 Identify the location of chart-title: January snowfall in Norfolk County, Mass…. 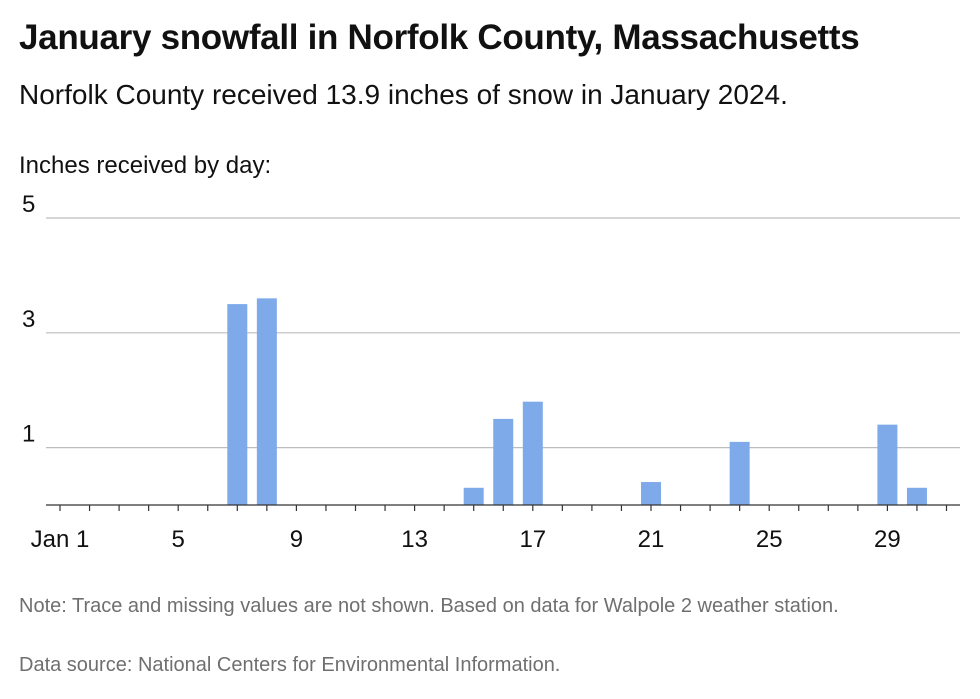
(439, 37).